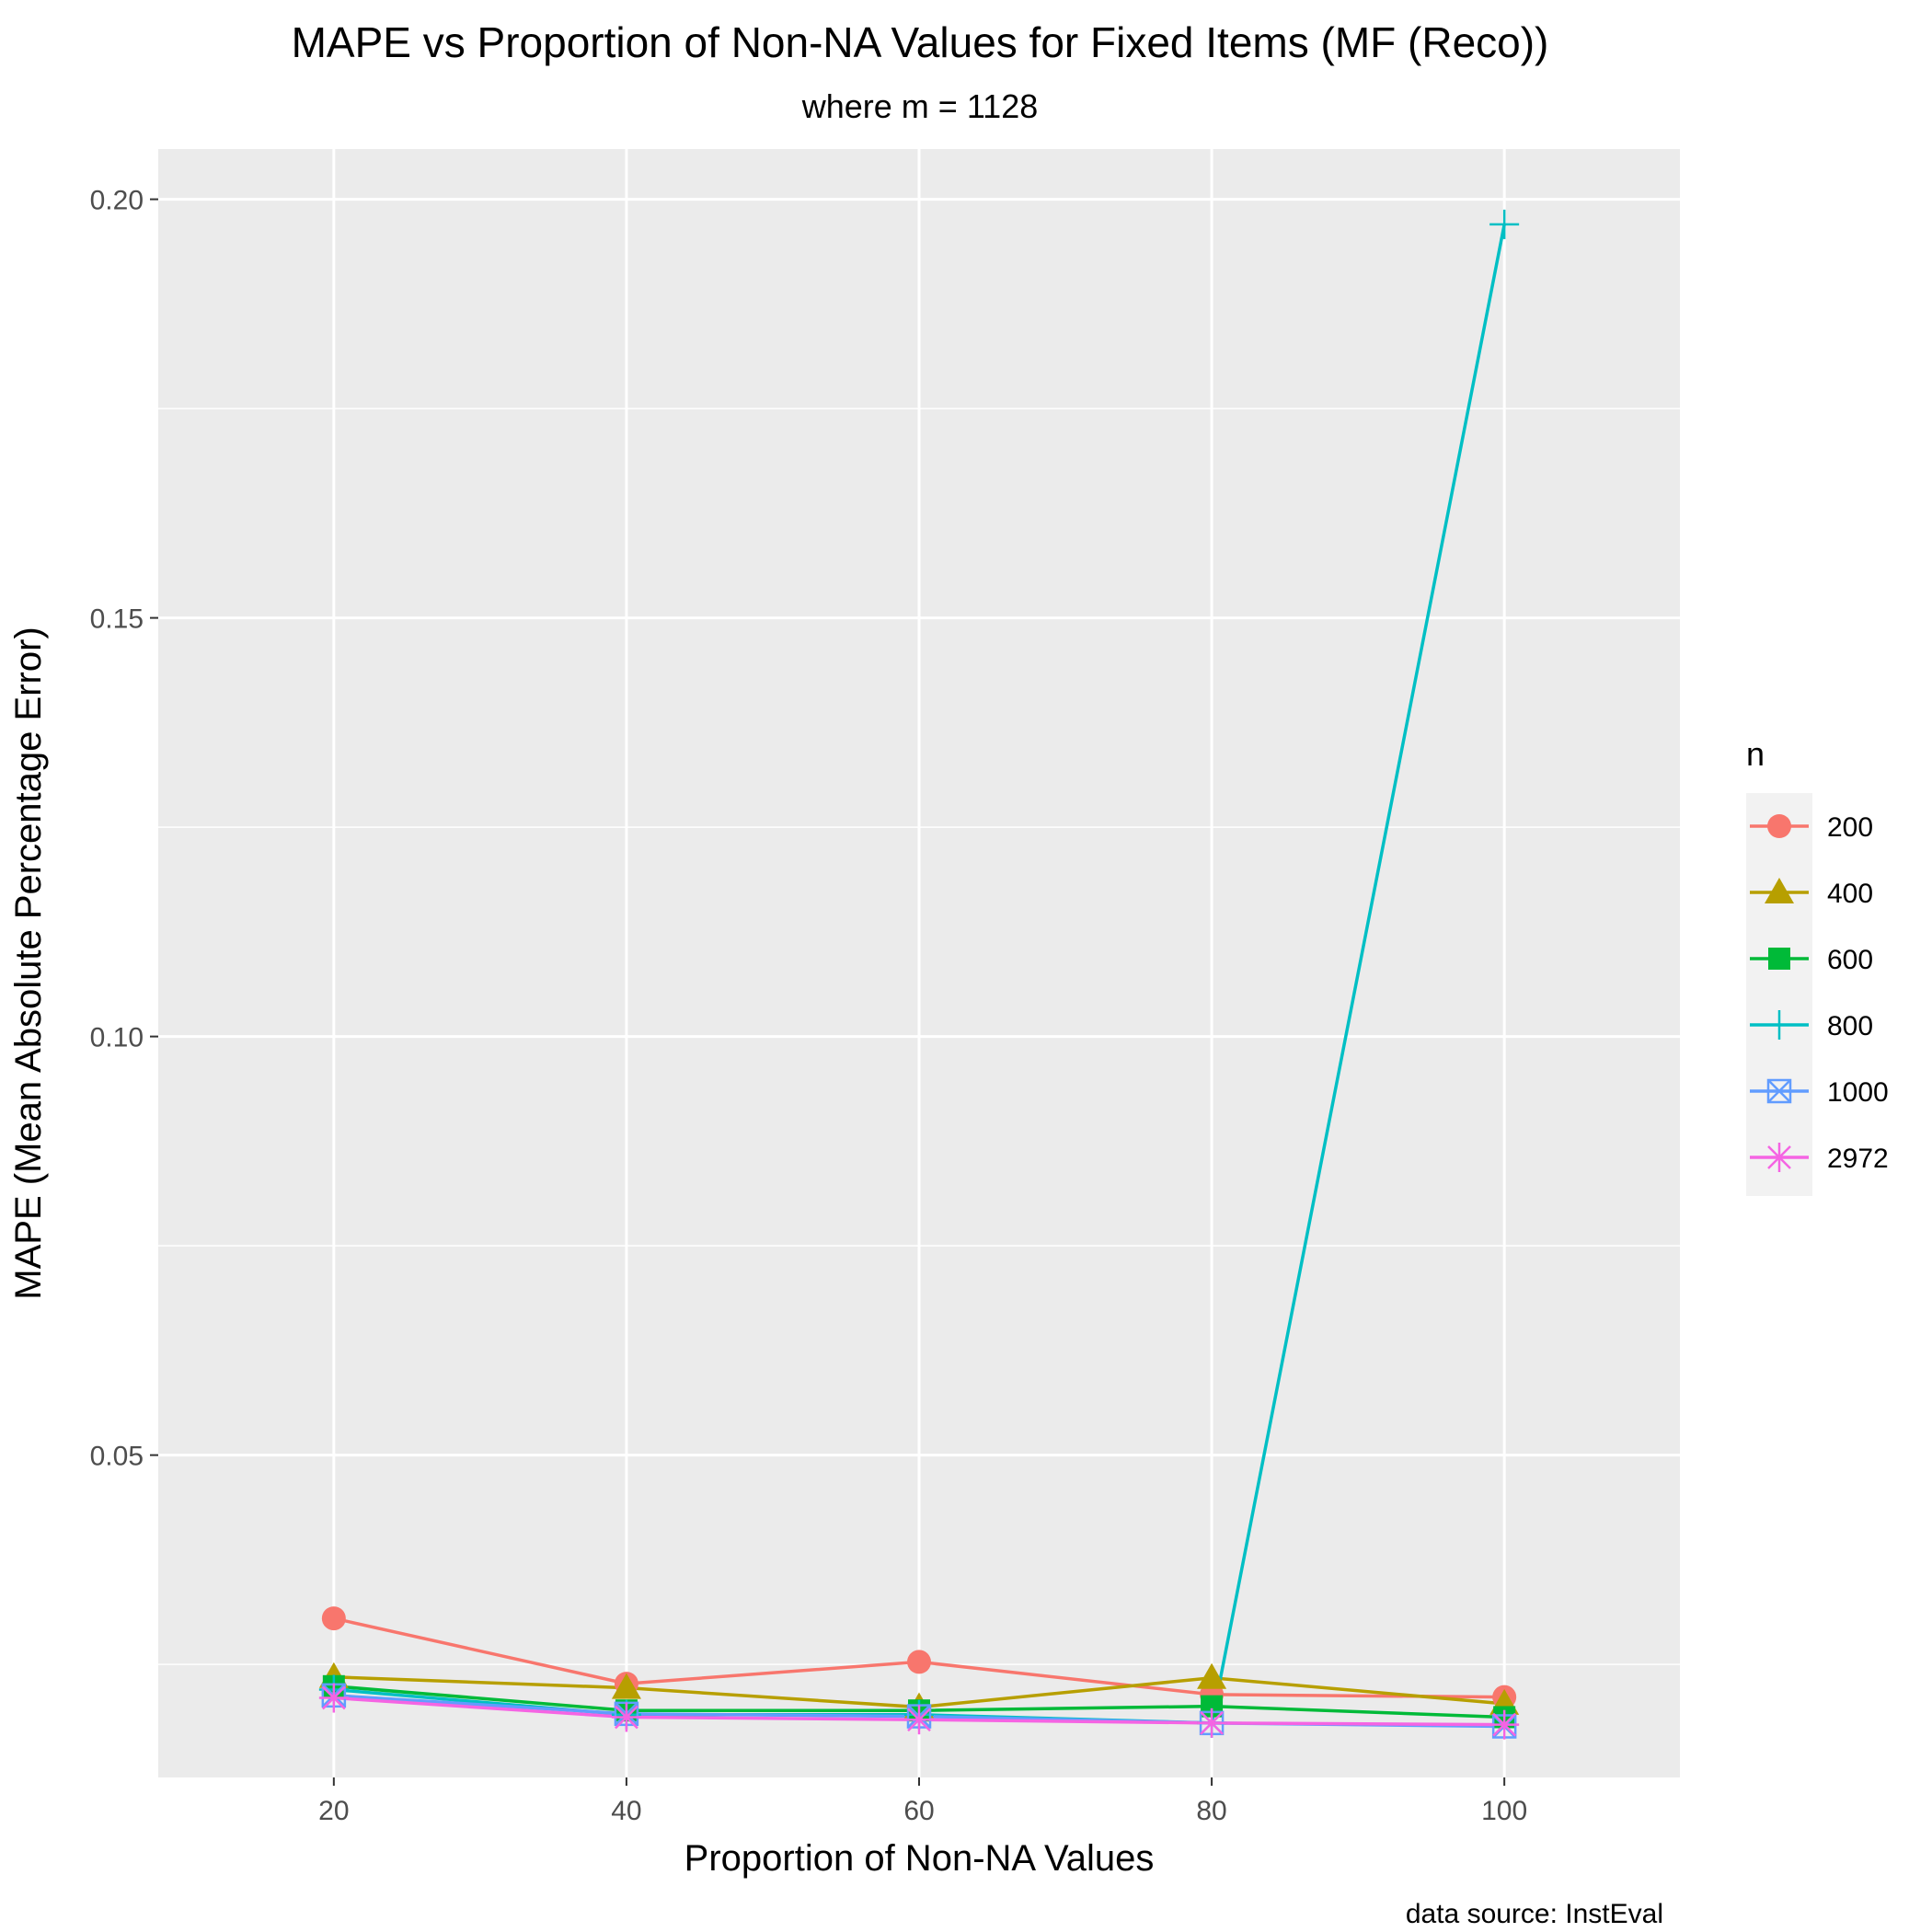  I want to click on x-axis-title: Proportion of Non-NA Values, so click(919, 1858).